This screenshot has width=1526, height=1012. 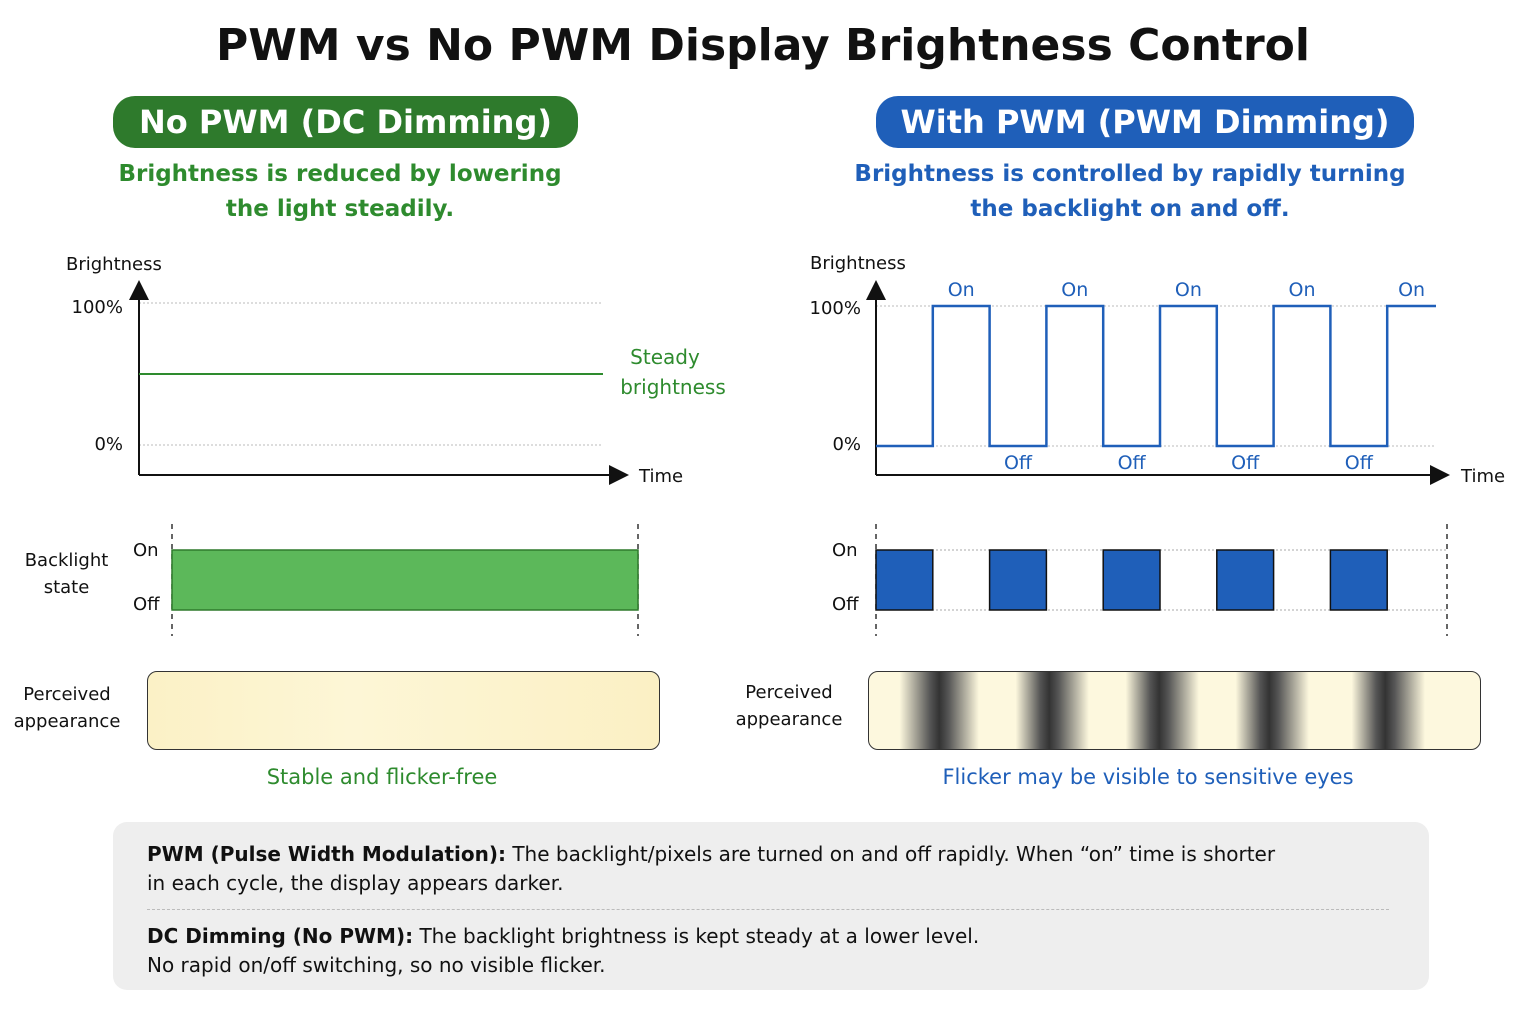 I want to click on no-pwm-header: No PWM (DC Dimming), so click(x=345, y=122).